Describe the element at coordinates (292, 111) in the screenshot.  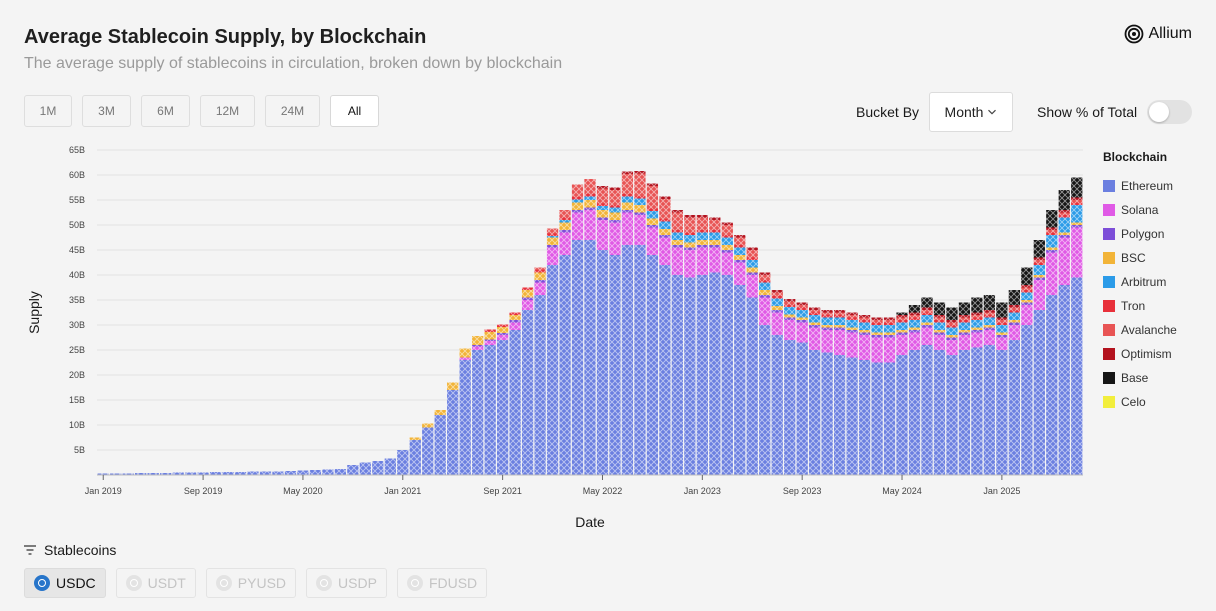
I see `range-24m-button: 24M` at that location.